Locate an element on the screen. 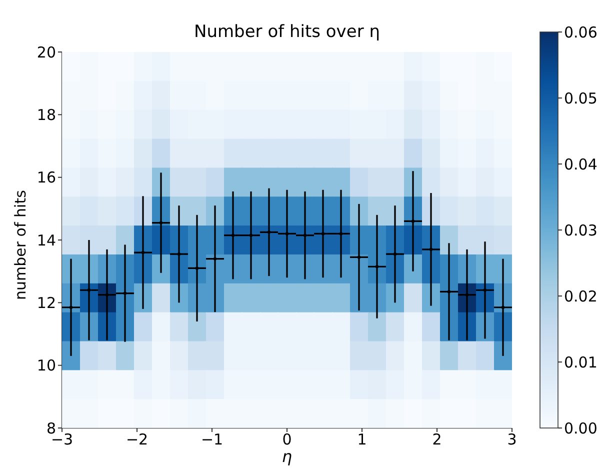 The width and height of the screenshot is (606, 468). y-tick-label: 20 is located at coordinates (46, 52).